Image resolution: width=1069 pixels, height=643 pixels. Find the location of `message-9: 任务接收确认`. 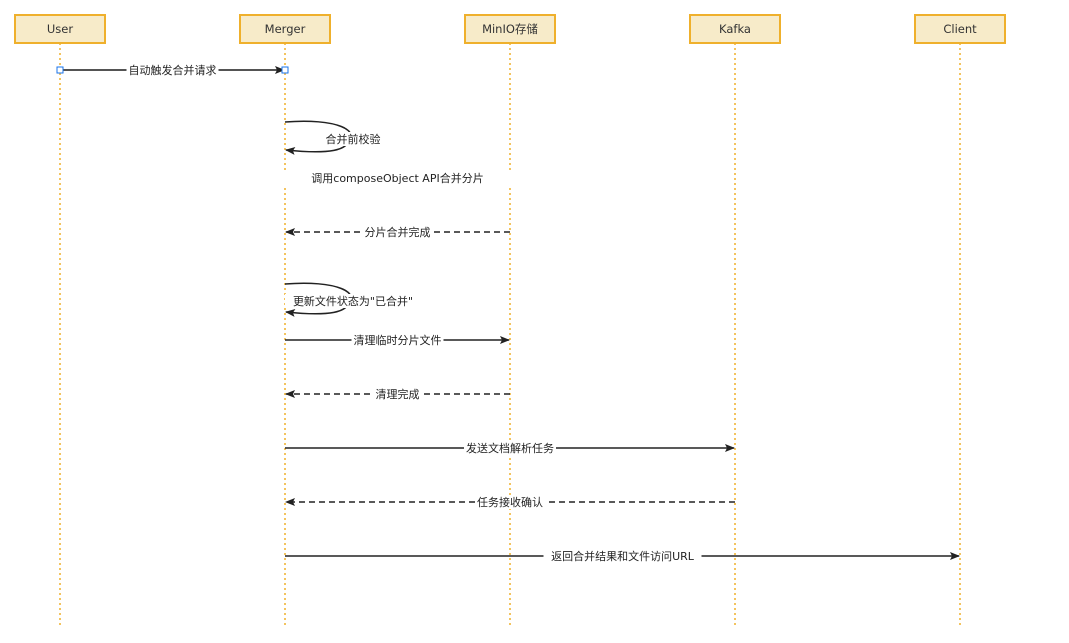

message-9: 任务接收确认 is located at coordinates (510, 502).